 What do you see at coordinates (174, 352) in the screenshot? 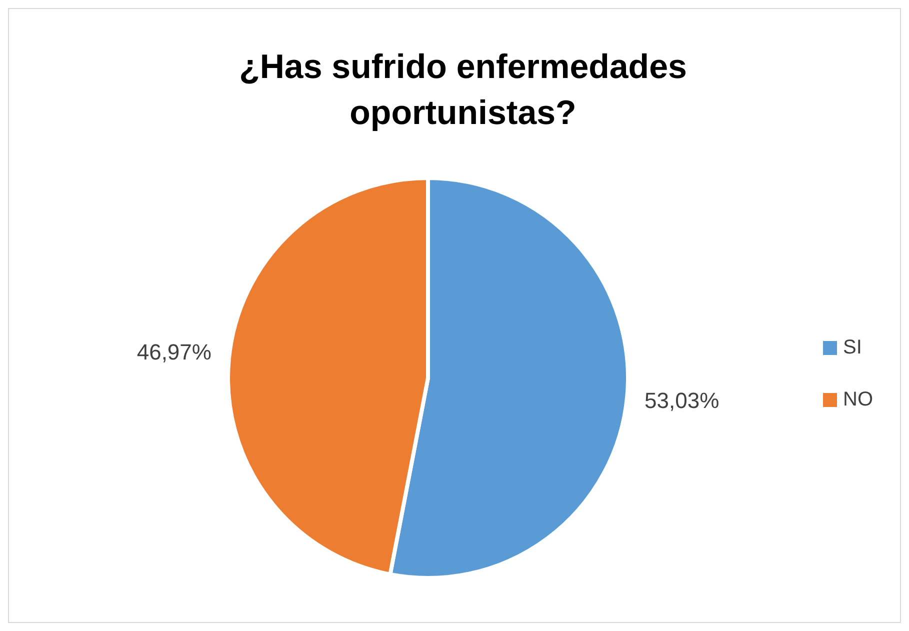
I see `data-label: 46,97%` at bounding box center [174, 352].